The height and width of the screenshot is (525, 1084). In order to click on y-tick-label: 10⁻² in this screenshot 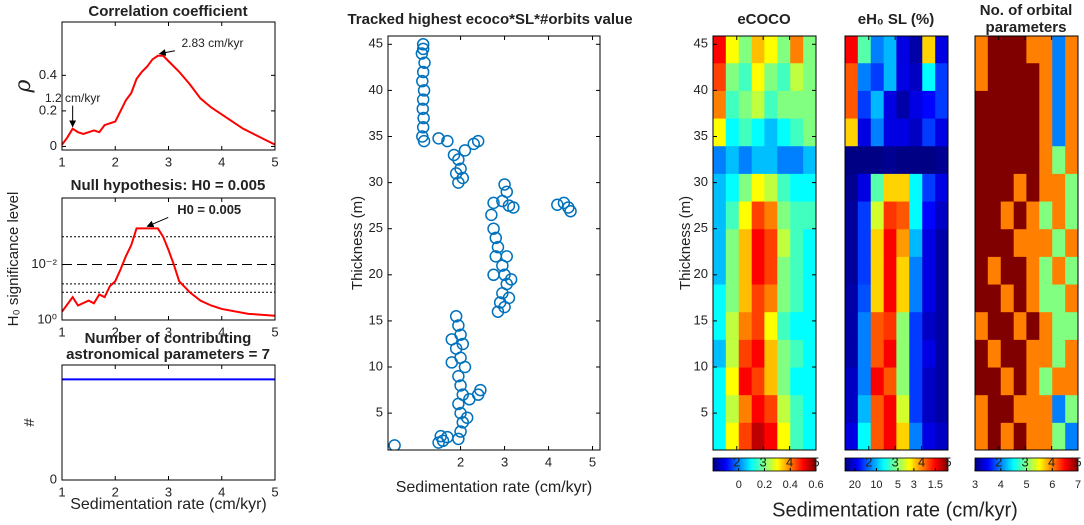, I will do `click(44, 263)`.